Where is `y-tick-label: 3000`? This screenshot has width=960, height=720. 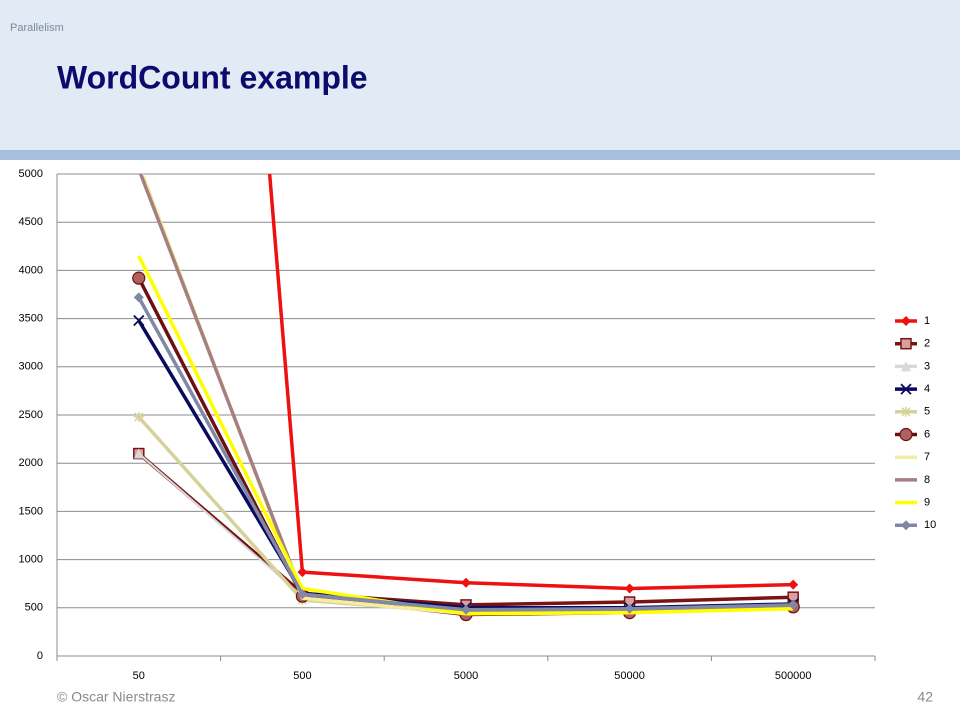
y-tick-label: 3000 is located at coordinates (31, 367).